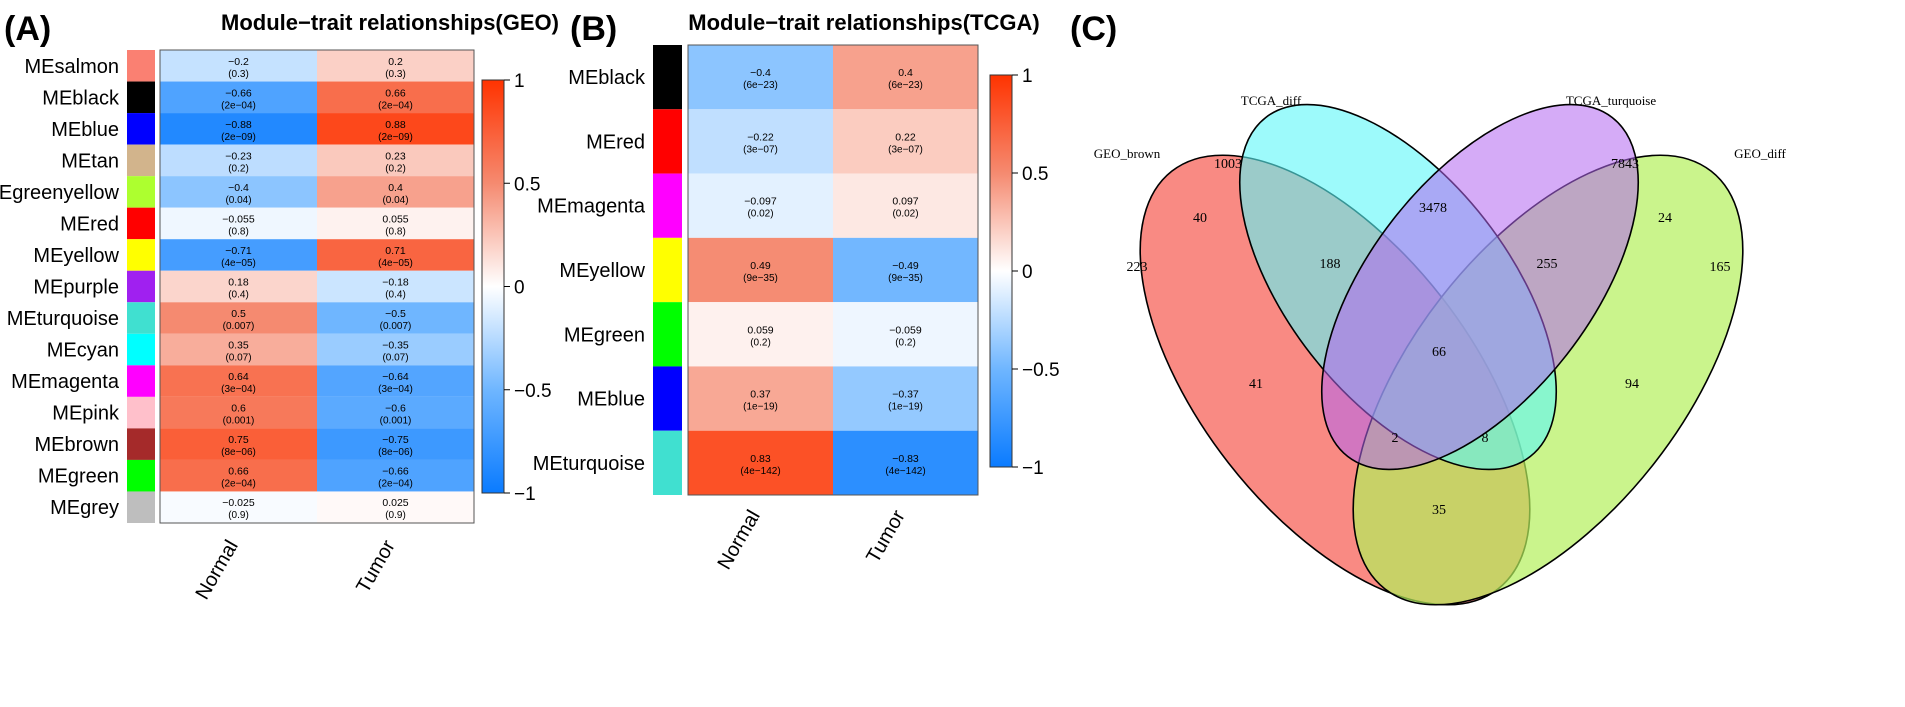 This screenshot has width=1905, height=707. What do you see at coordinates (760, 330) in the screenshot?
I see `cell-correlation: 0.059` at bounding box center [760, 330].